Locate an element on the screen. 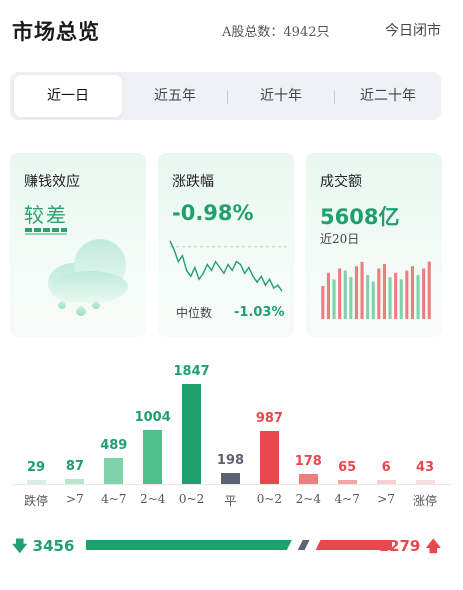 The height and width of the screenshot is (590, 463). distribution-value: 1004 is located at coordinates (152, 417).